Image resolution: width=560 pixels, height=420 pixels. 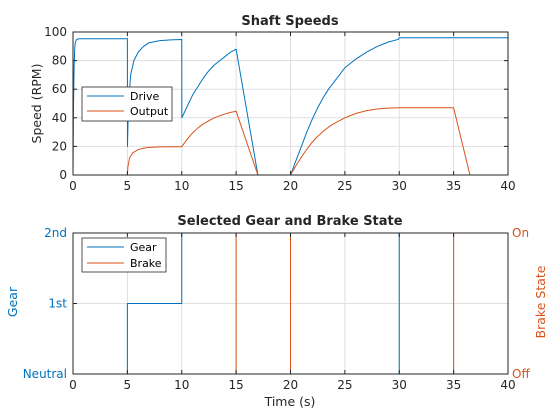 I want to click on y-axis-label-left-bottom: Gear, so click(x=12, y=301).